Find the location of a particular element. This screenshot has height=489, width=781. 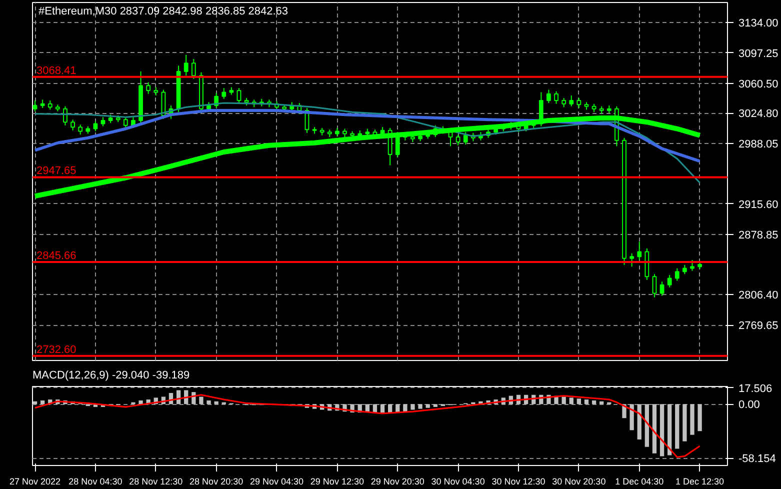

ref-line-label: 3068.41 is located at coordinates (56, 70).